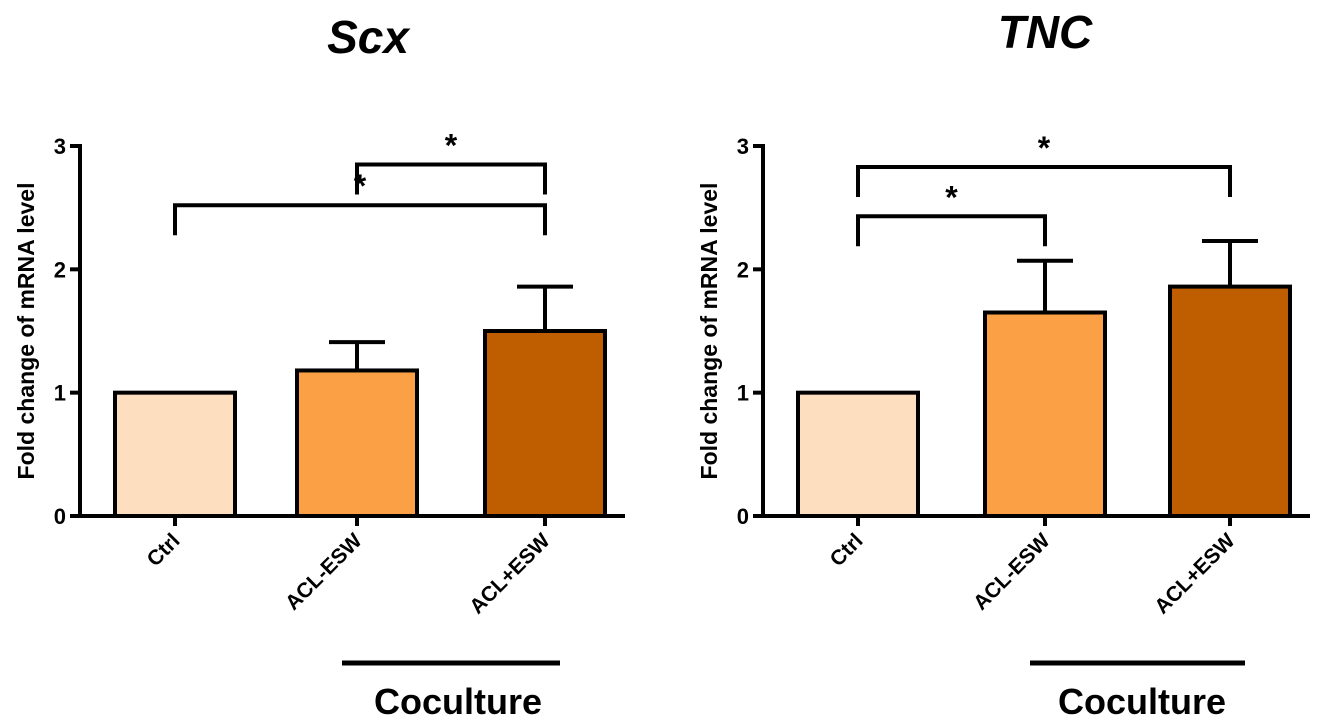  I want to click on chart-title: TNC, so click(1045, 32).